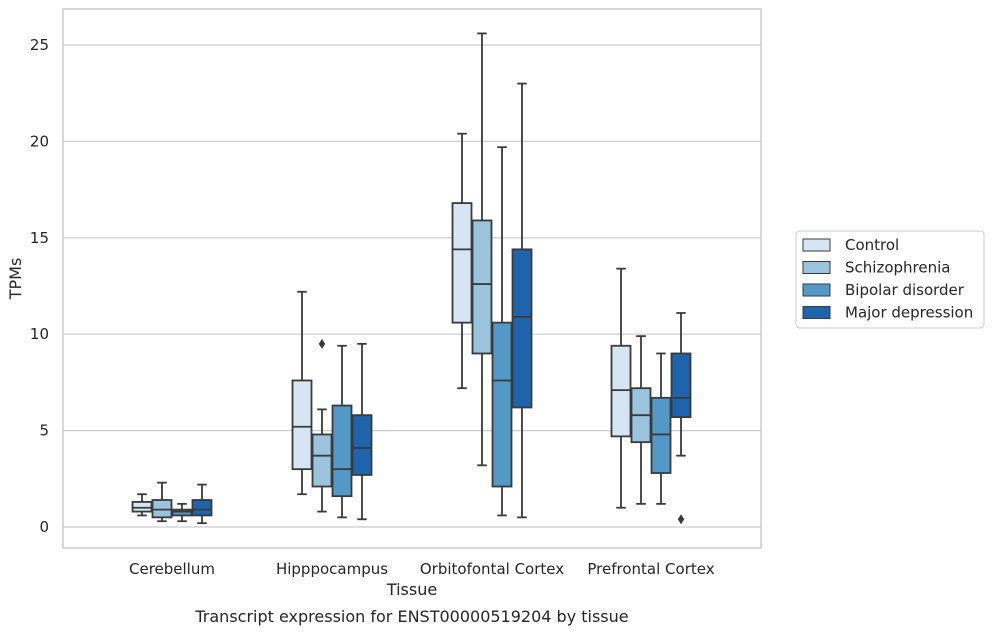 The width and height of the screenshot is (993, 634). What do you see at coordinates (872, 245) in the screenshot?
I see `legend-label: Control` at bounding box center [872, 245].